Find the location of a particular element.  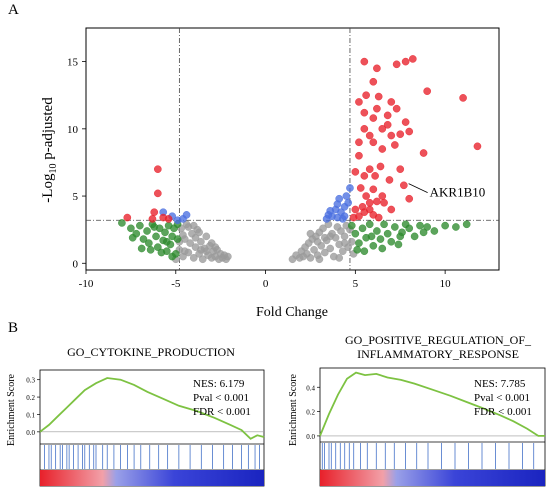

y-axis-label-sub: 10 is located at coordinates (53, 169).